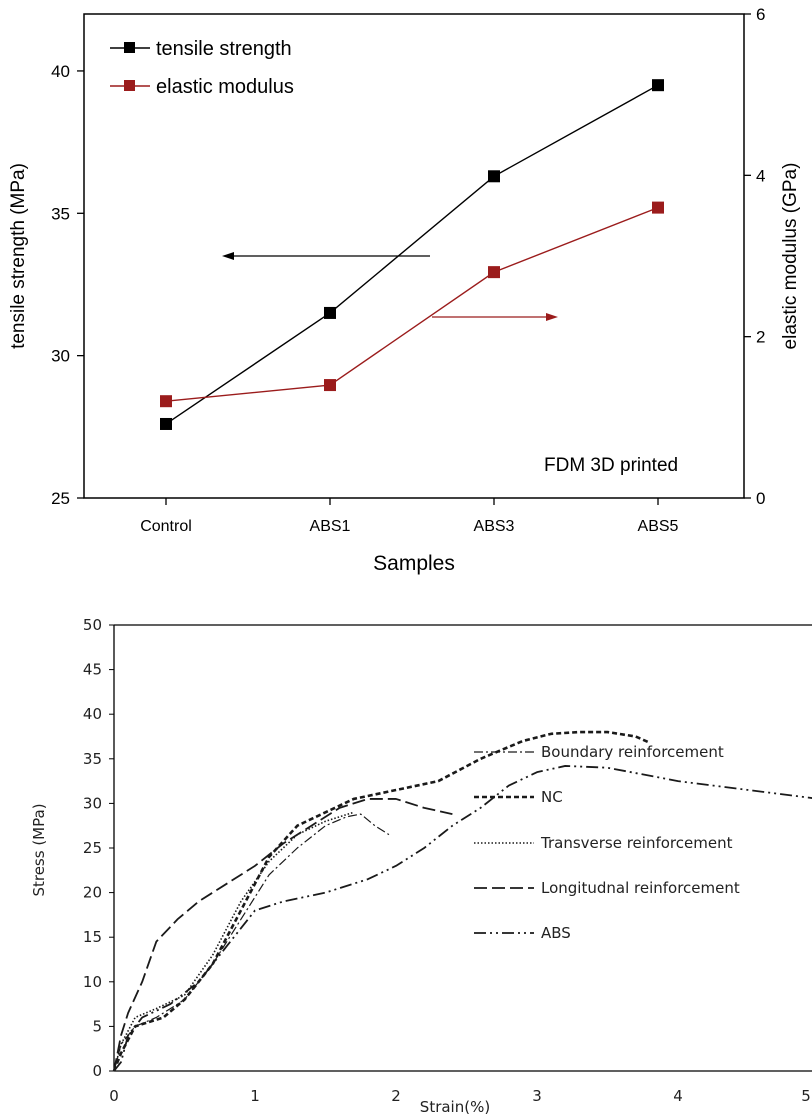  Describe the element at coordinates (97, 1026) in the screenshot. I see `y-tick-label: 5` at that location.